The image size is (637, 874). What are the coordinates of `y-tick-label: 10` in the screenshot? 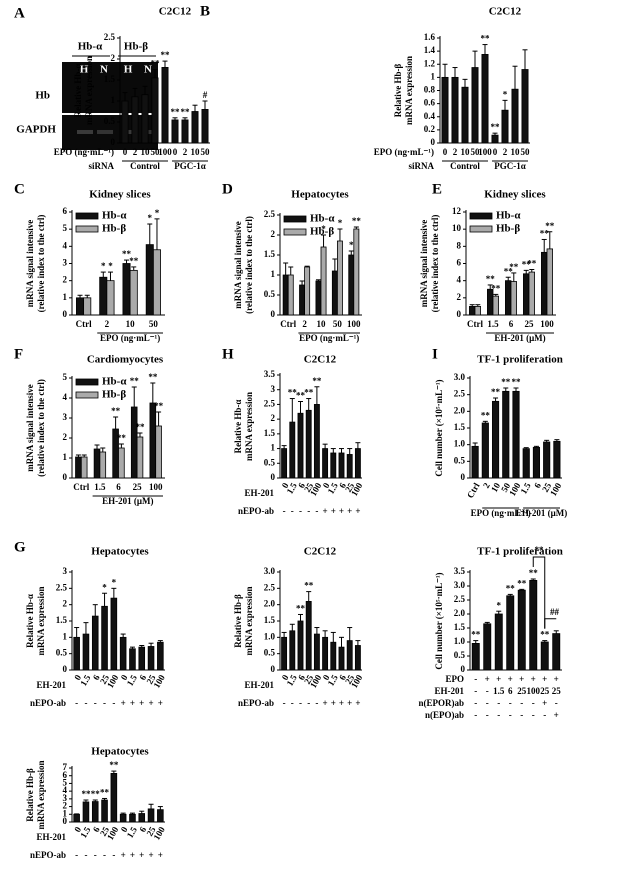 It's located at (457, 228).